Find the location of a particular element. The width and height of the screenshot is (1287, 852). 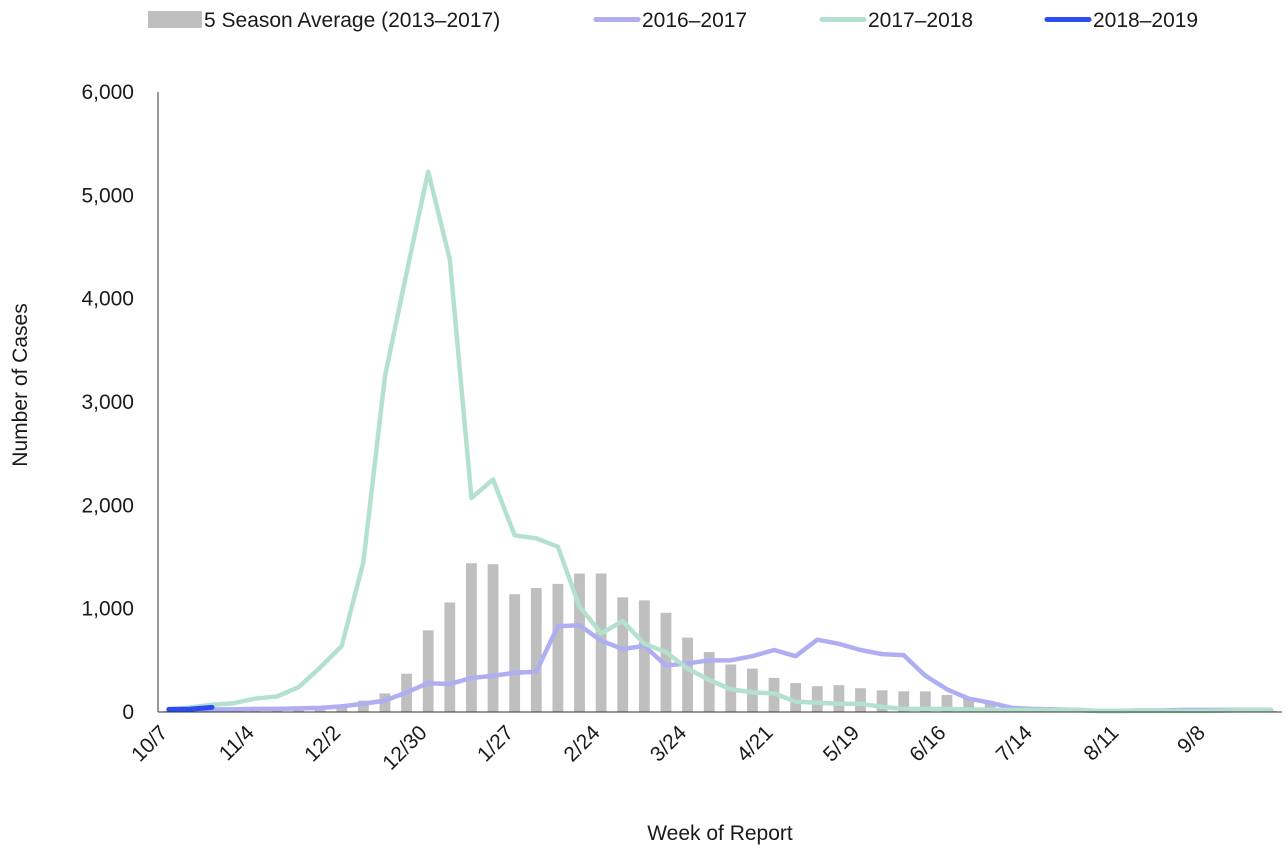

x-tick-label: 6/16 is located at coordinates (927, 743).